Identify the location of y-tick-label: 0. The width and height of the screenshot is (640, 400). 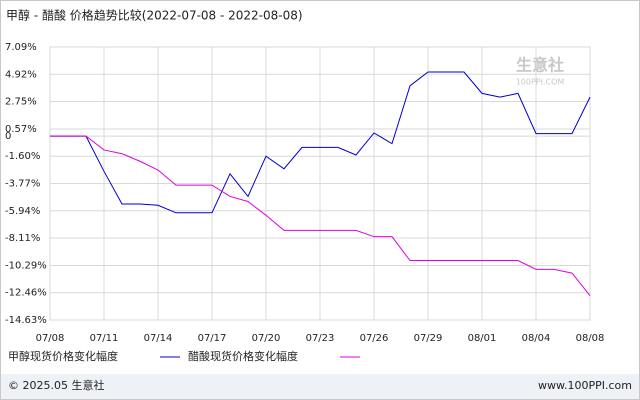
(8, 136).